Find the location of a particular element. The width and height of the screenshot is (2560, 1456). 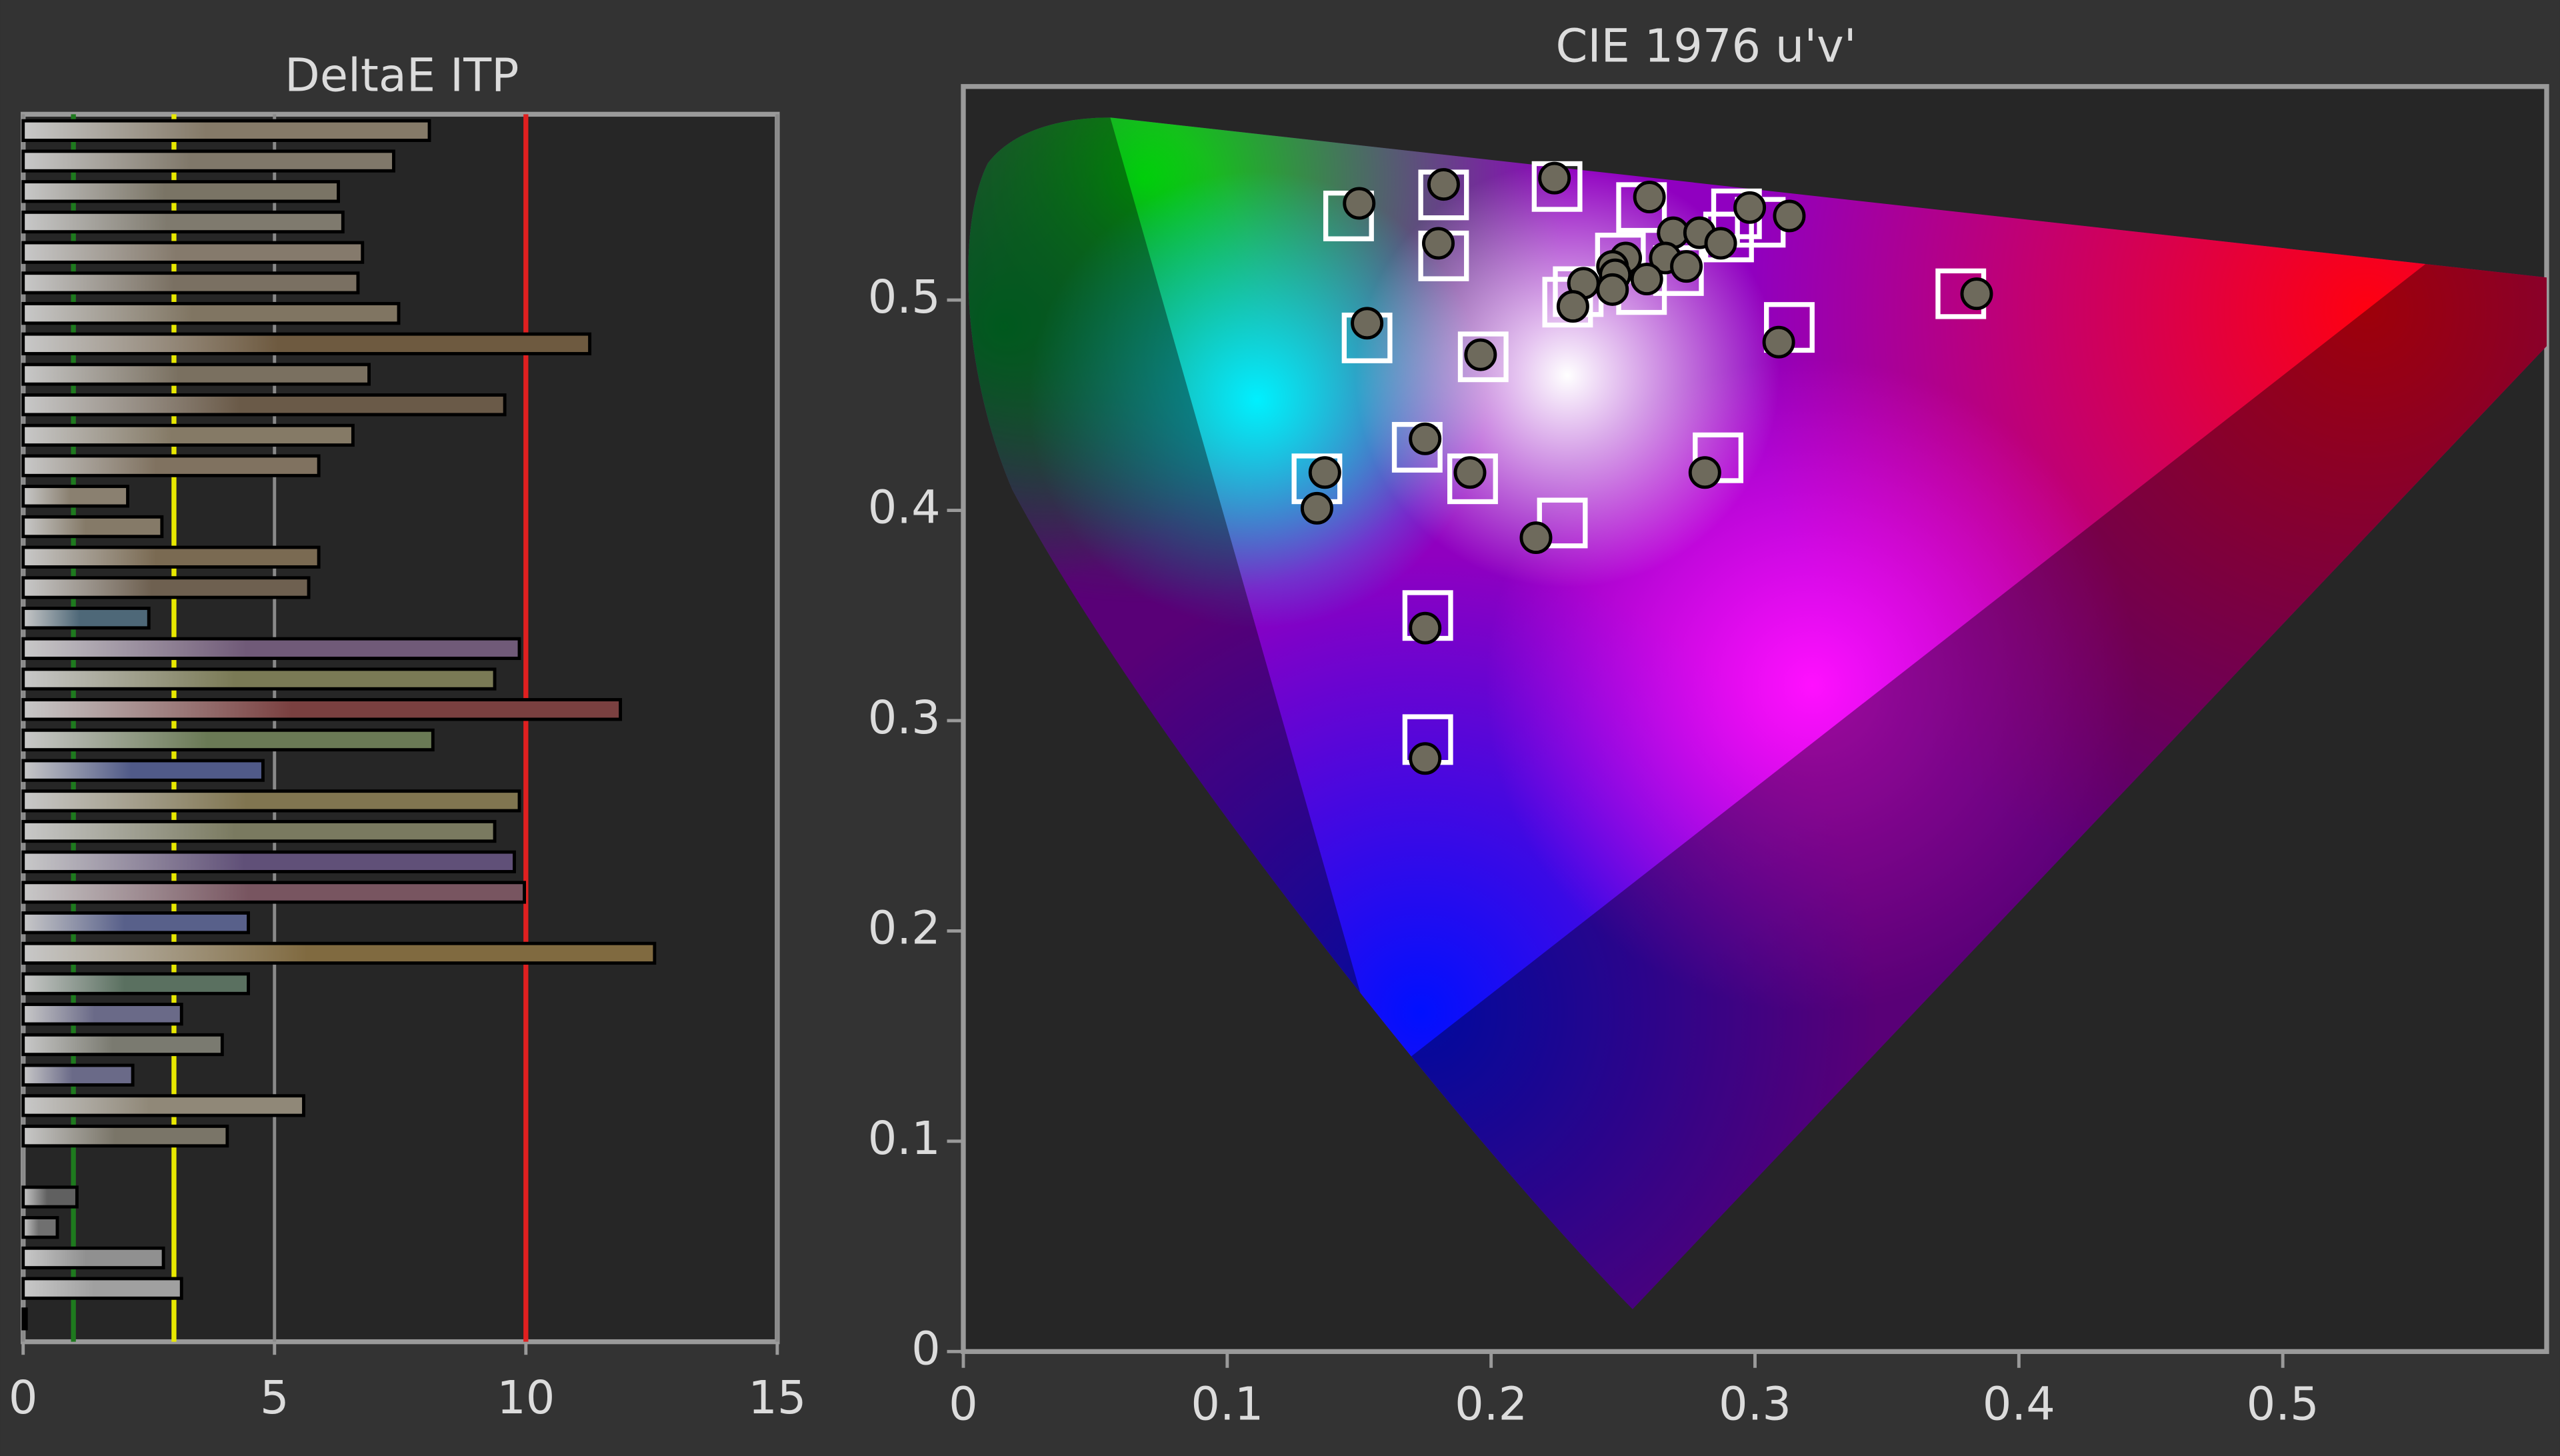

y-tick-label: 0.4 is located at coordinates (904, 508).